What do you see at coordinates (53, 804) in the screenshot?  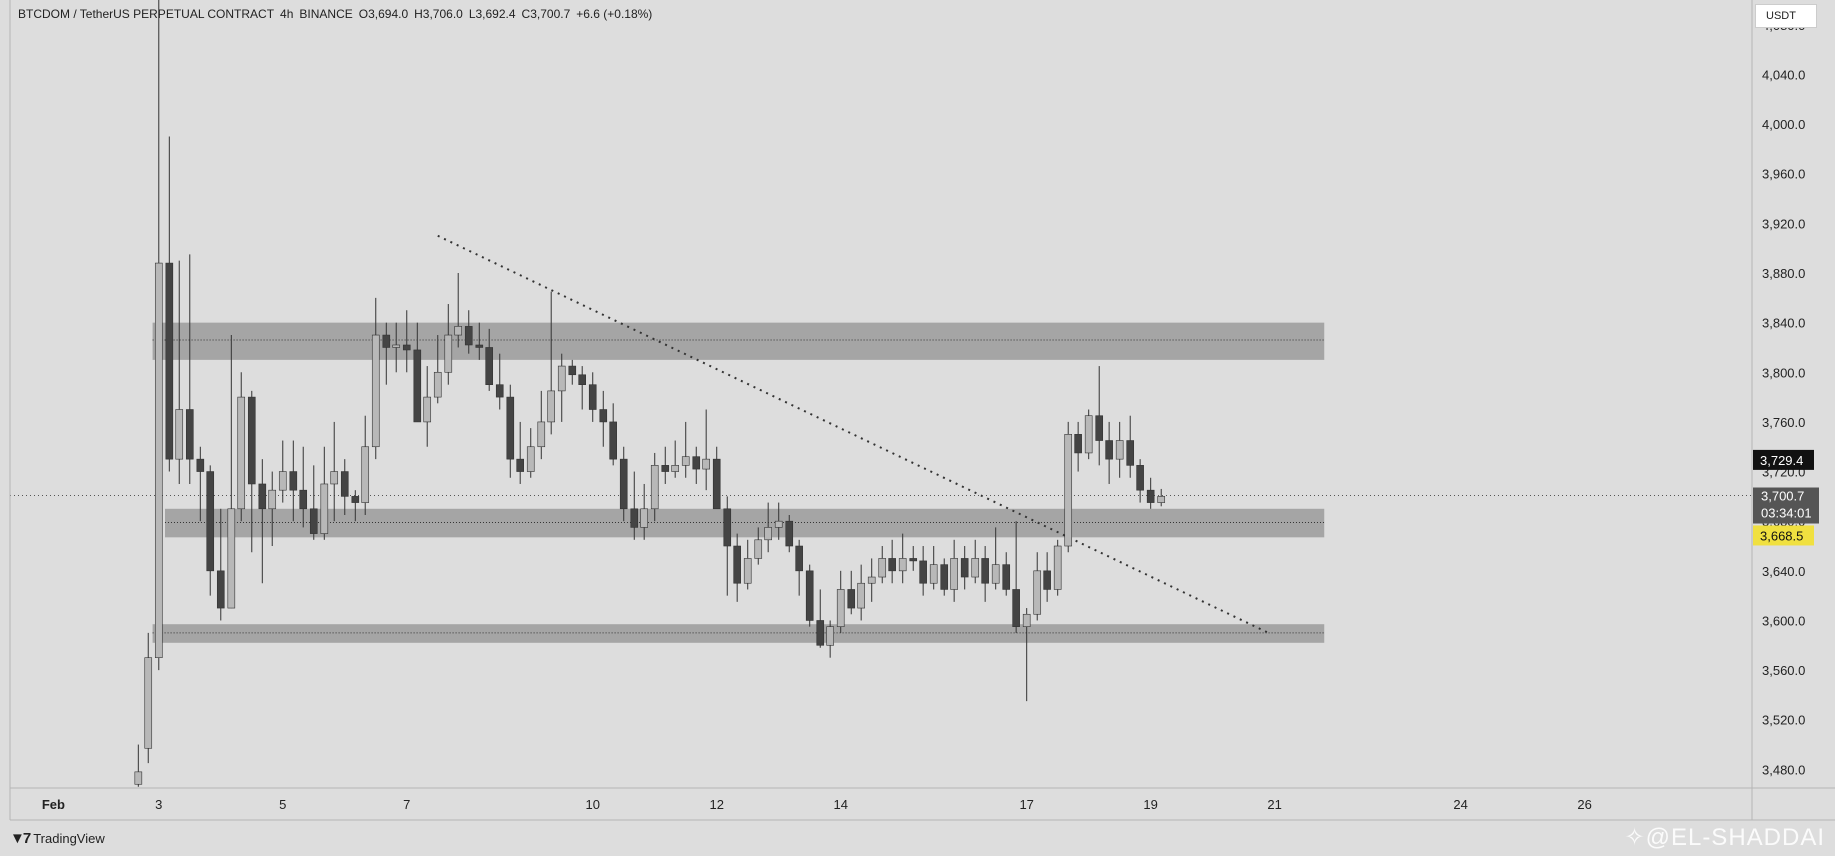 I see `time-tick-label: Feb` at bounding box center [53, 804].